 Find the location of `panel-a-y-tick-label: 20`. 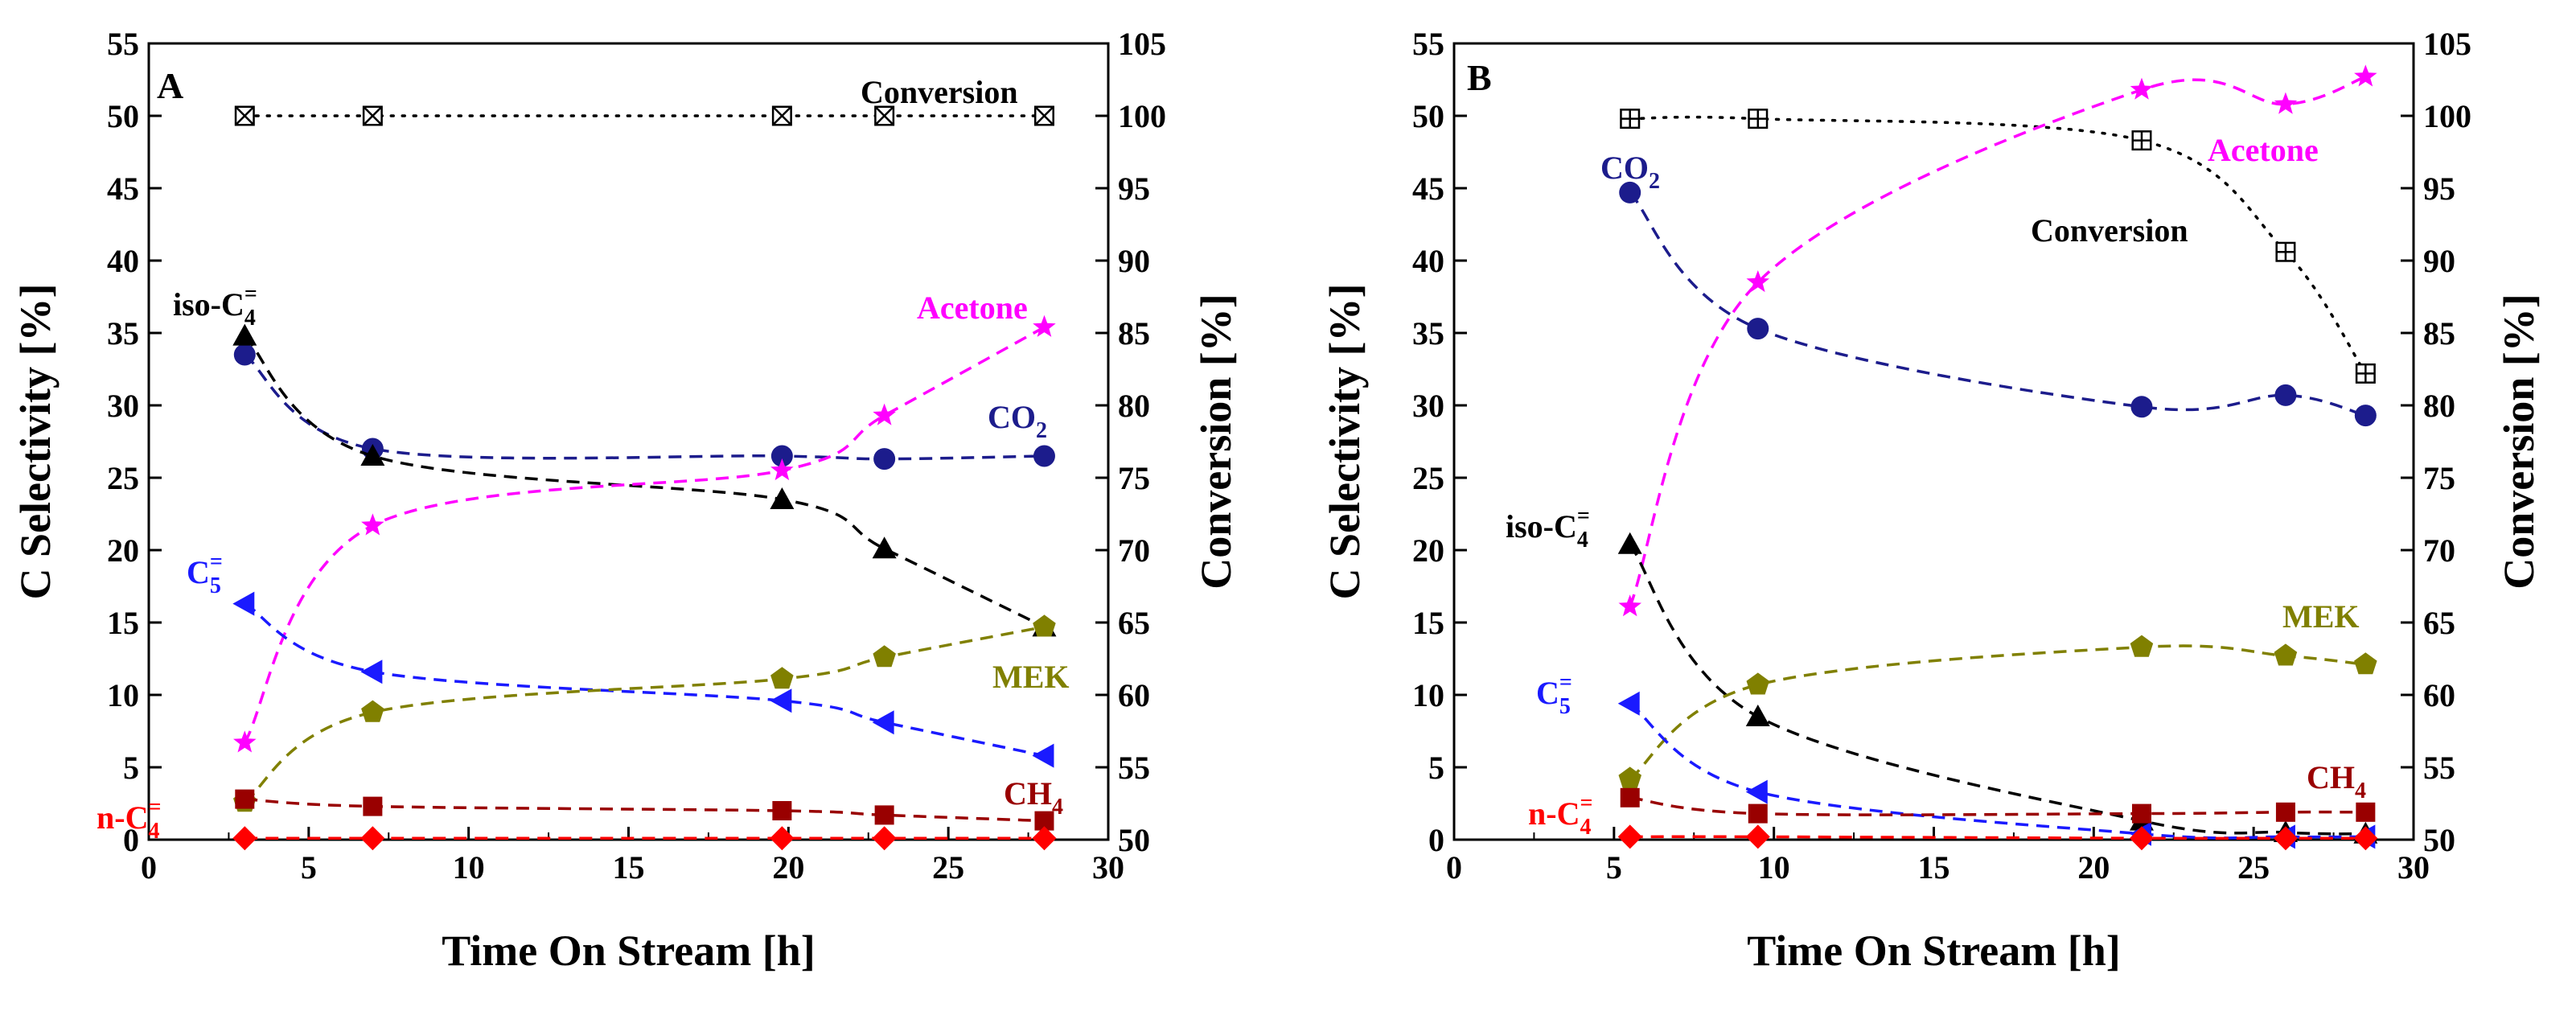

panel-a-y-tick-label: 20 is located at coordinates (123, 550).